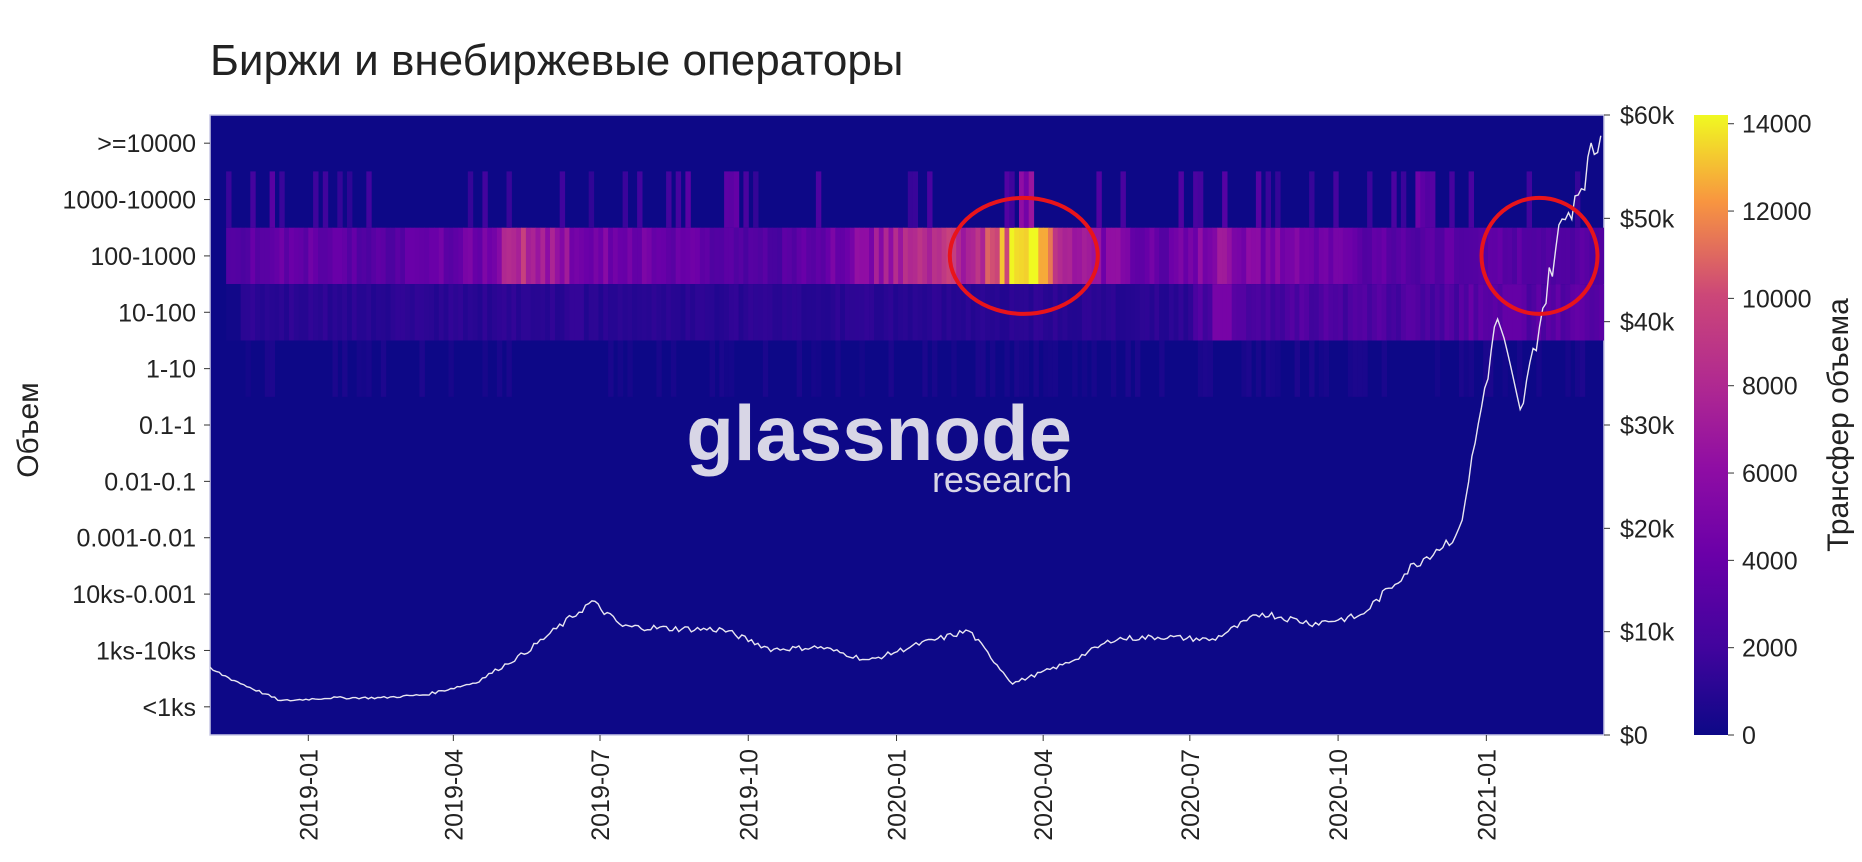 The image size is (1862, 862). What do you see at coordinates (749, 795) in the screenshot?
I see `x-tick-label: 2019-10` at bounding box center [749, 795].